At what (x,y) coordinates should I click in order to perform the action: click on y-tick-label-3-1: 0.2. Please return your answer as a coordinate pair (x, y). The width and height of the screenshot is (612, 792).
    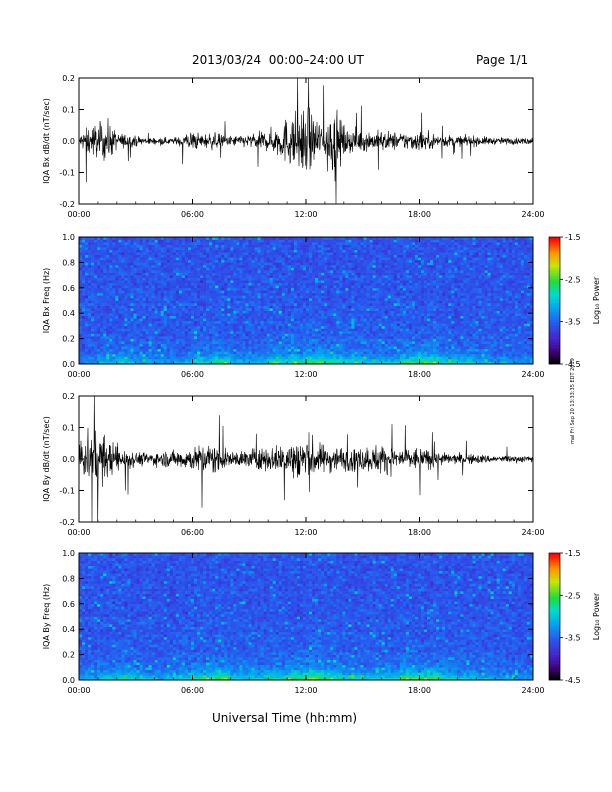
    Looking at the image, I should click on (68, 655).